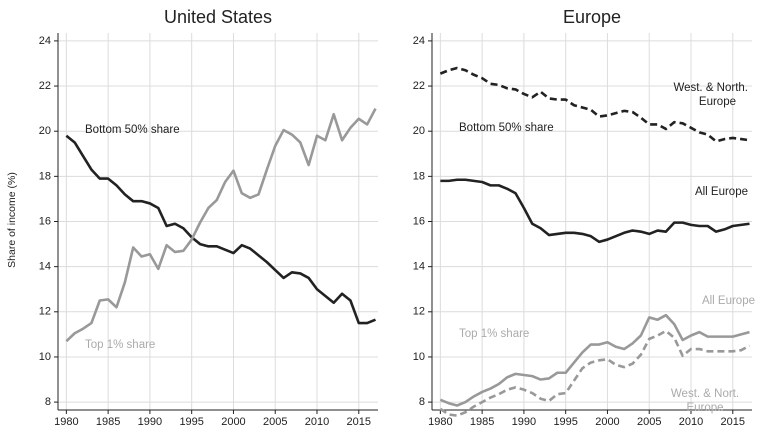 The height and width of the screenshot is (432, 769). I want to click on annotation: West. & North., so click(710, 88).